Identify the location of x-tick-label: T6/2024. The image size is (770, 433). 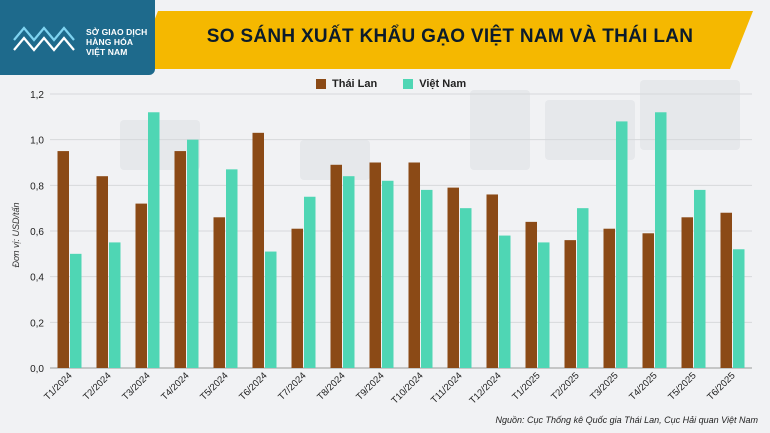
(253, 386).